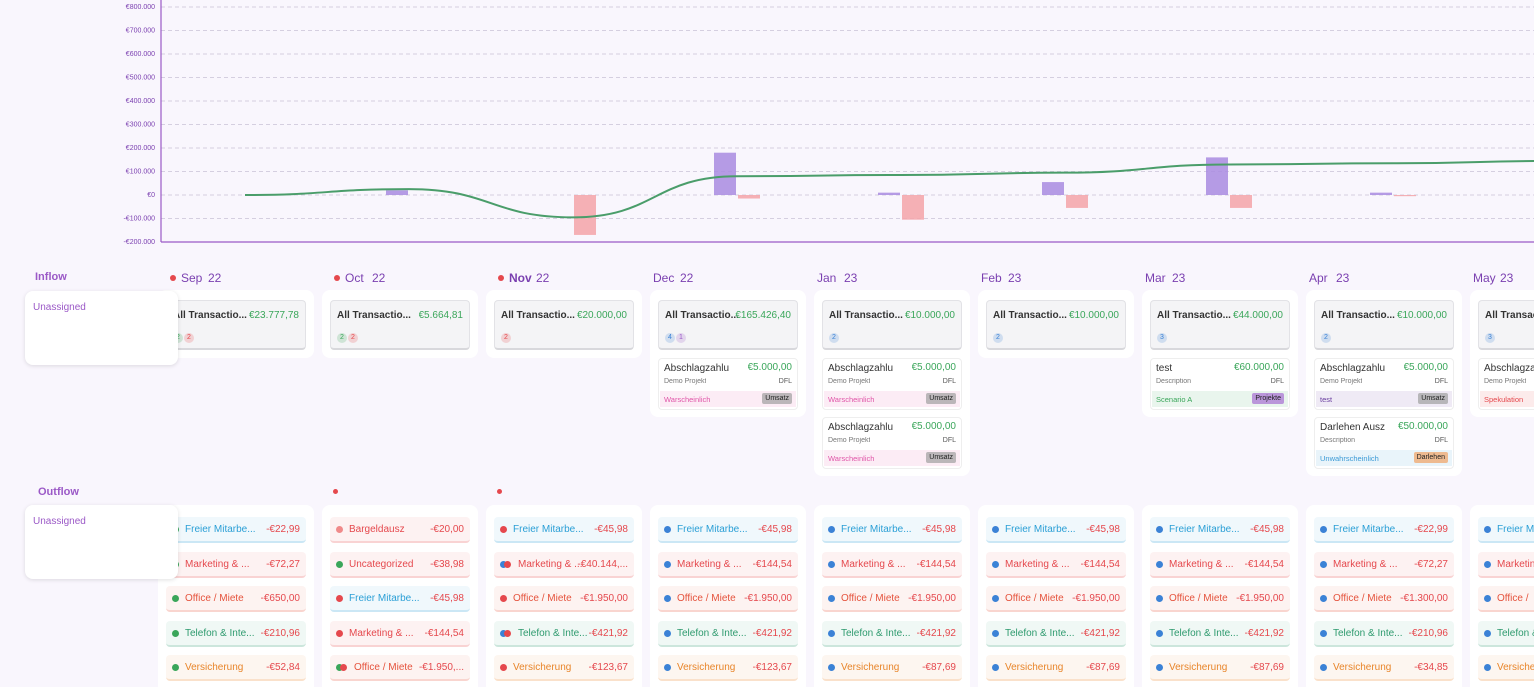 The width and height of the screenshot is (1534, 687). I want to click on y-tick-label: €700.000, so click(140, 30).